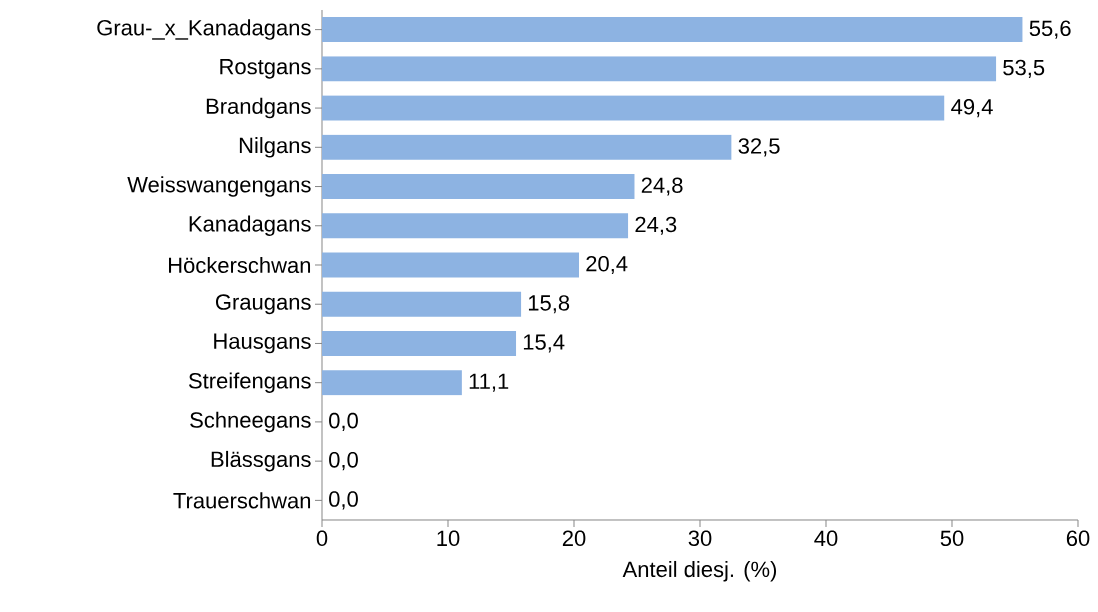 The image size is (1098, 612). I want to click on y-tick-label: Brandgans, so click(258, 108).